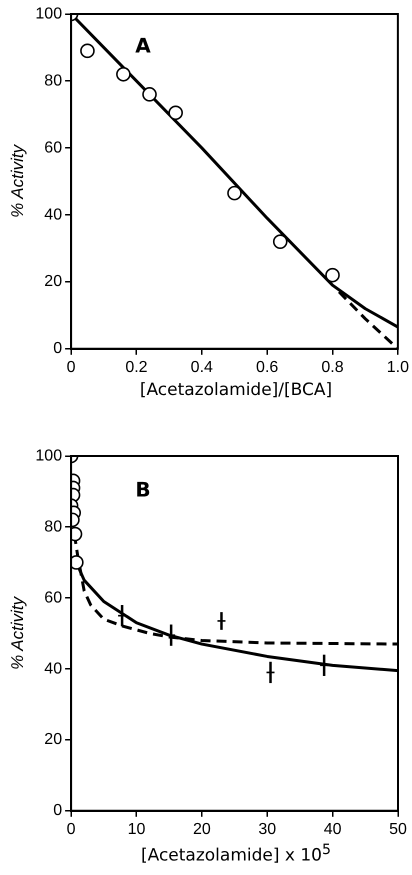 Image resolution: width=412 pixels, height=875 pixels. What do you see at coordinates (136, 367) in the screenshot?
I see `x-tick-label: 0.2` at bounding box center [136, 367].